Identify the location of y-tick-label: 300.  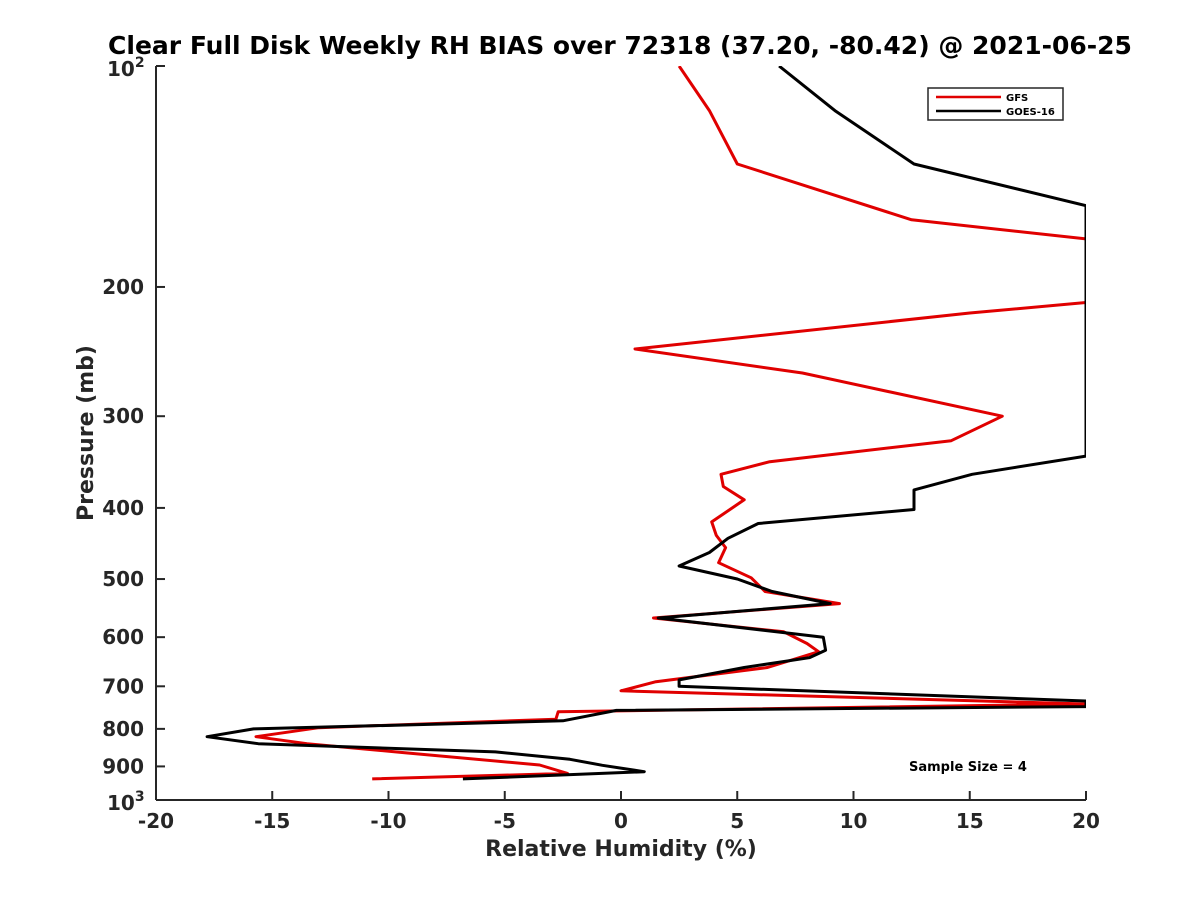
(123, 416).